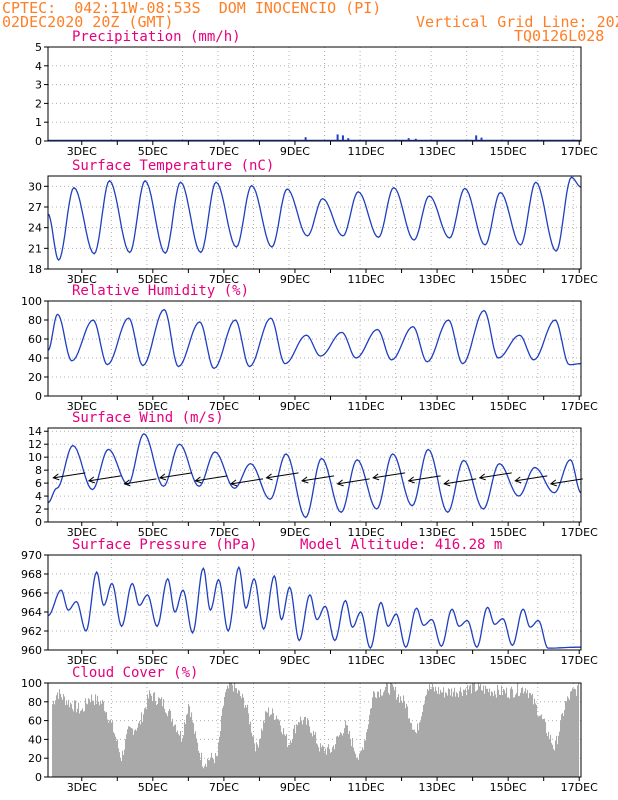 This screenshot has height=800, width=618. Describe the element at coordinates (508, 660) in the screenshot. I see `x-tick-label: 15DEC` at that location.